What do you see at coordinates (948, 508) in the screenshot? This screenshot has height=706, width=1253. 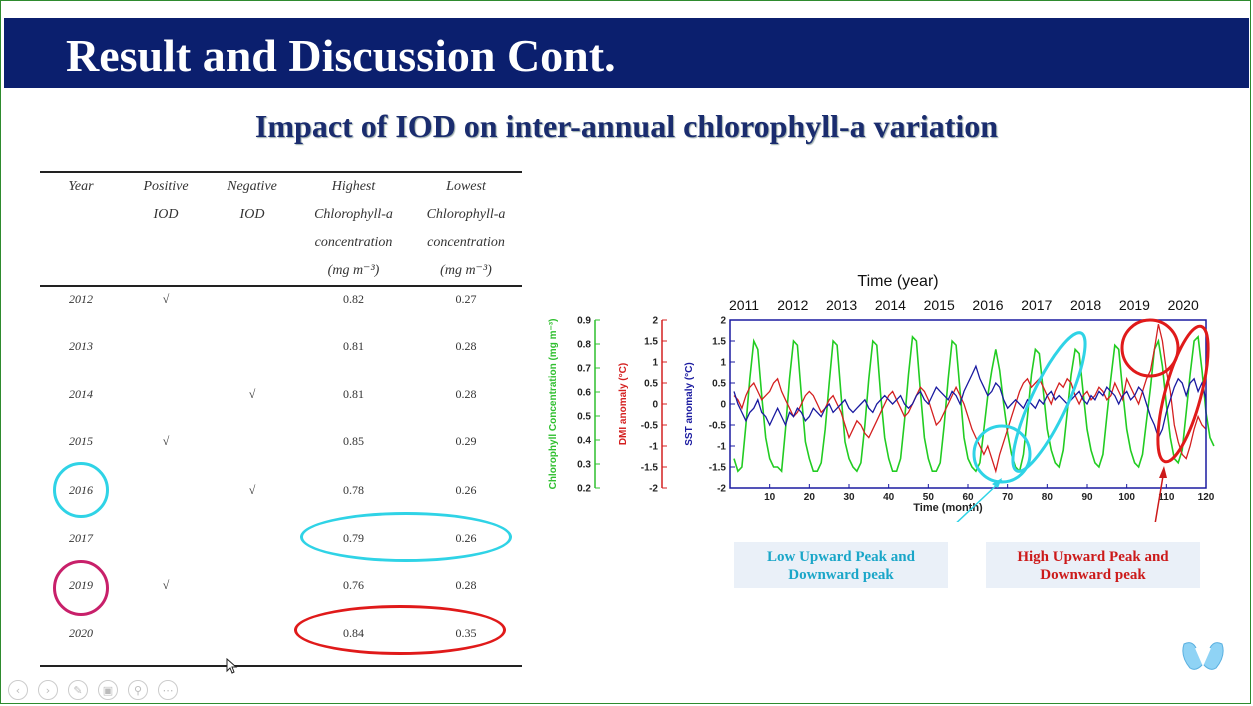 I see `x-axis-label: Time (month)` at bounding box center [948, 508].